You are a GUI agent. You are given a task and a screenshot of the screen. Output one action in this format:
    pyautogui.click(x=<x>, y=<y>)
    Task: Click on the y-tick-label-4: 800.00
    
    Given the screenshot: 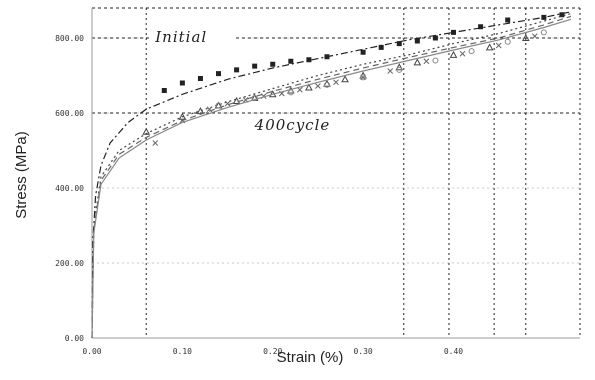 What is the action you would take?
    pyautogui.click(x=69, y=38)
    